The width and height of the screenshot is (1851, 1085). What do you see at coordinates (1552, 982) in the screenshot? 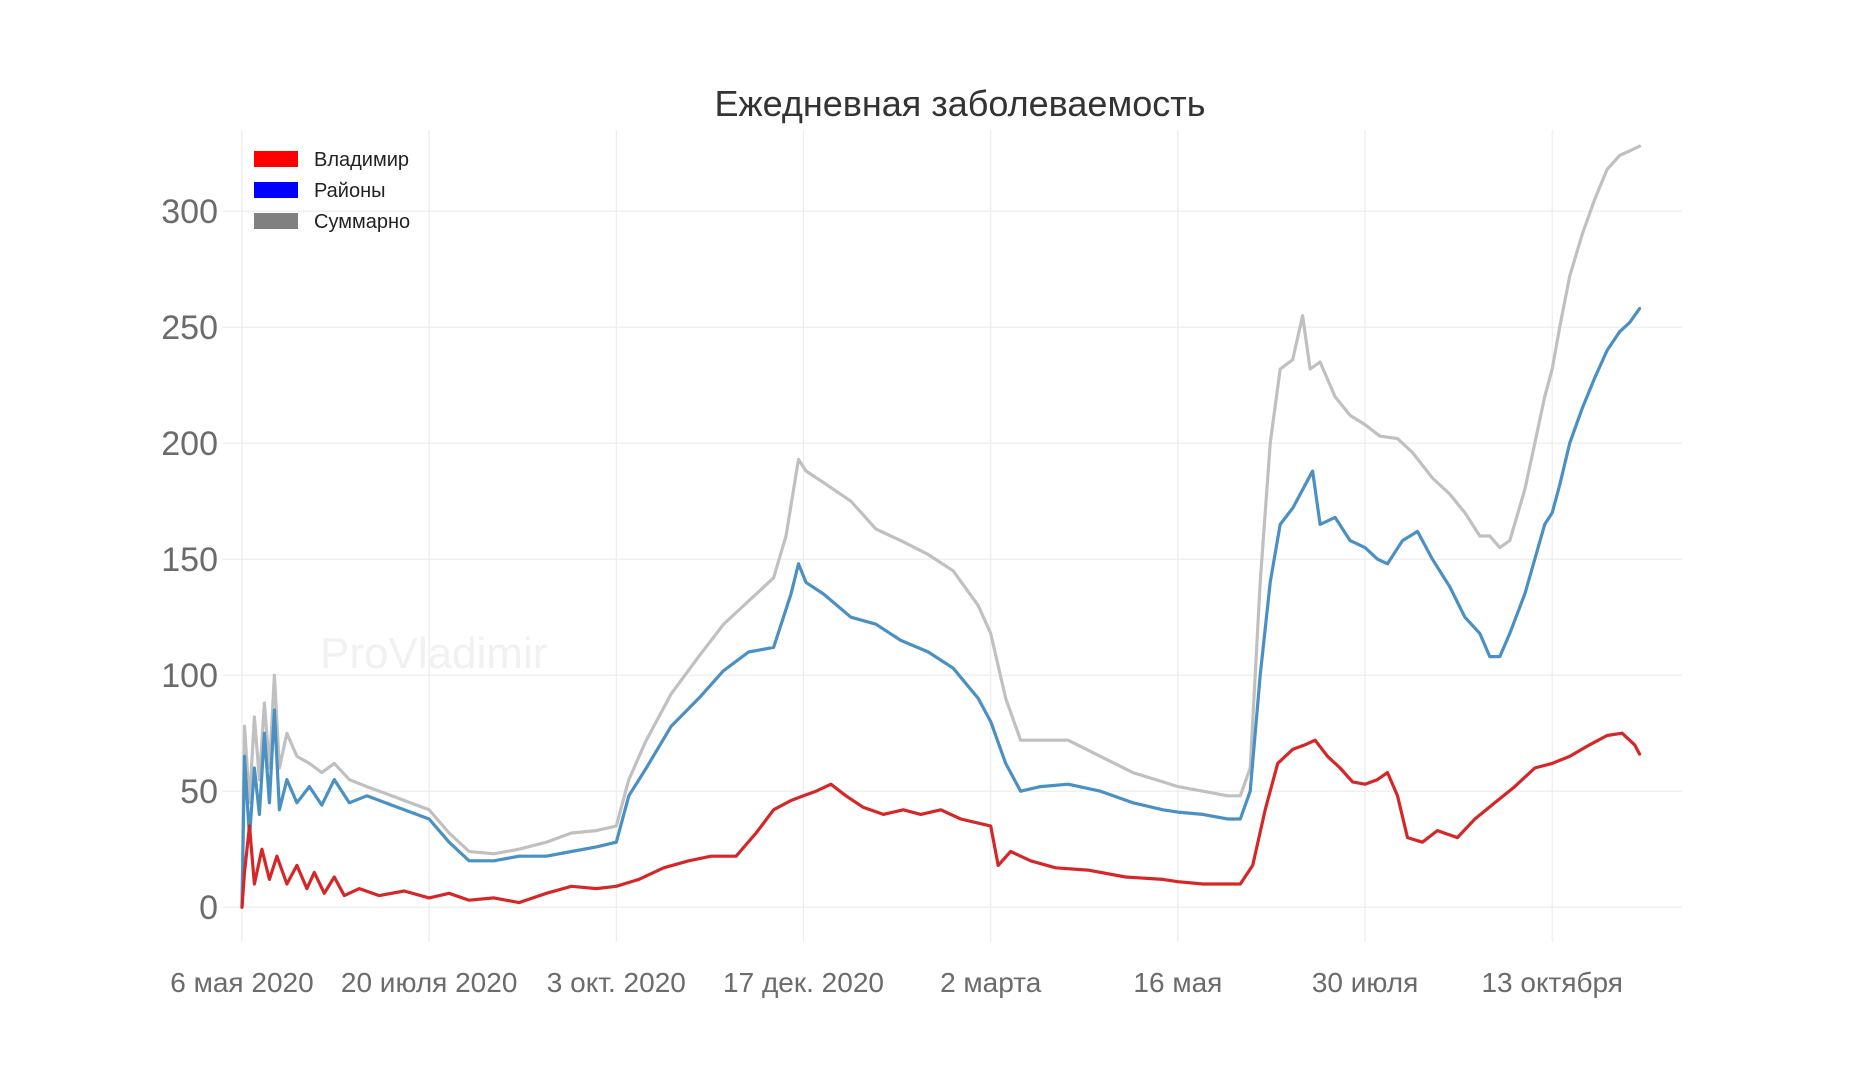
I see `x-tick-label: 13 октября` at bounding box center [1552, 982].